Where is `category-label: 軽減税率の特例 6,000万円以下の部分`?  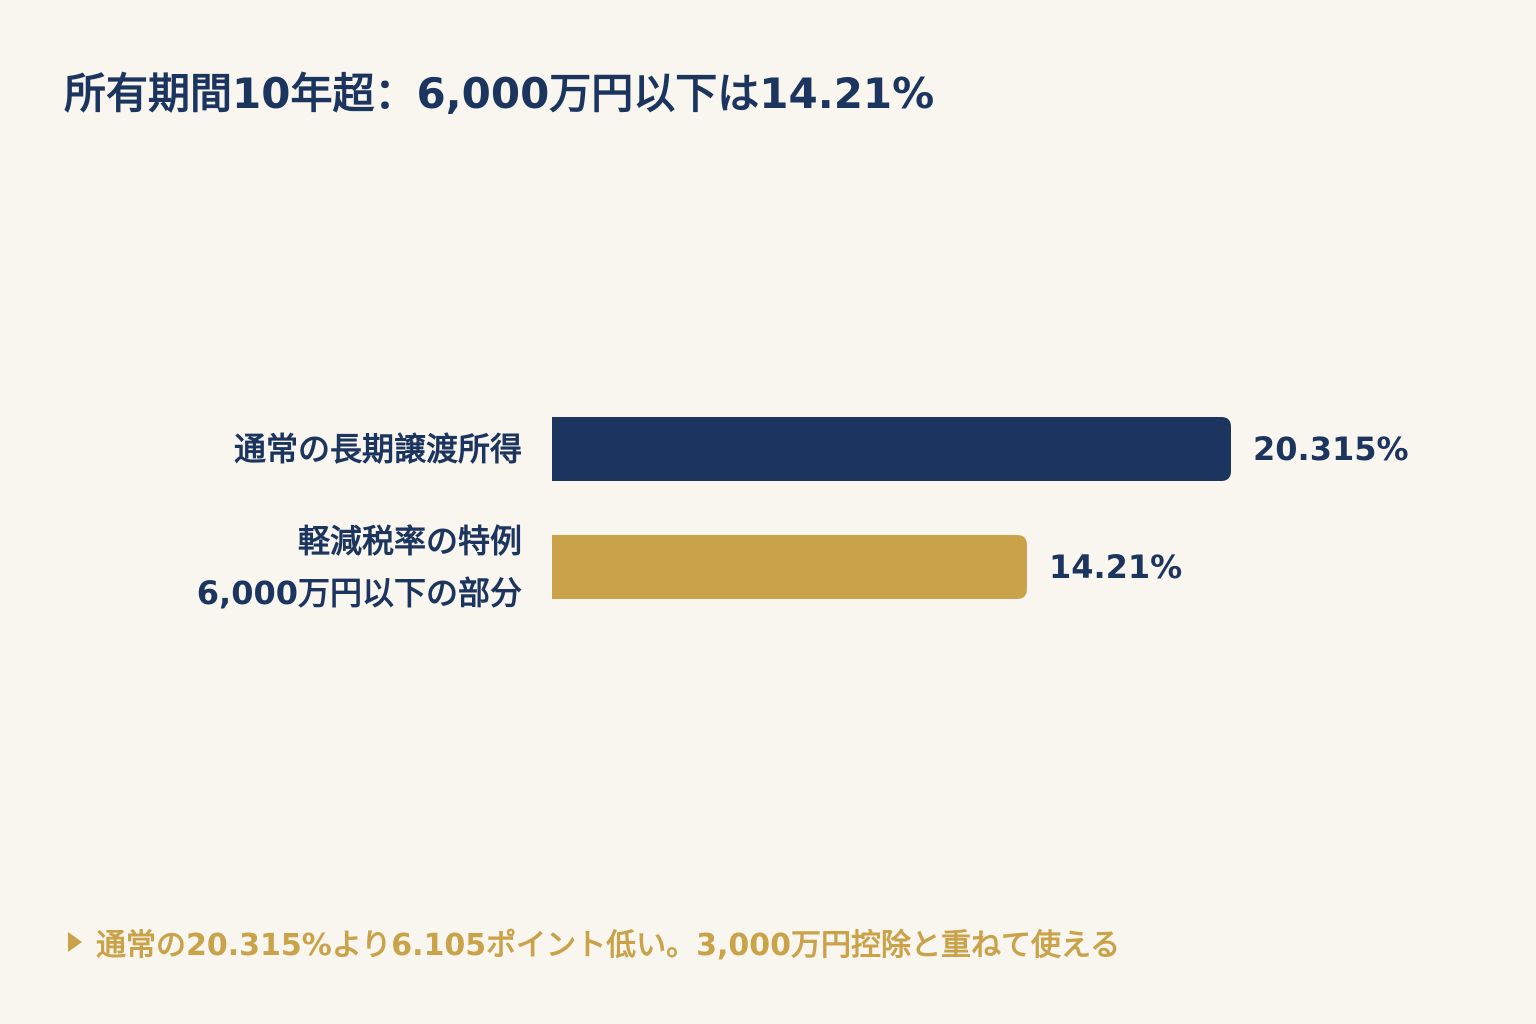 category-label: 軽減税率の特例 6,000万円以下の部分 is located at coordinates (359, 567).